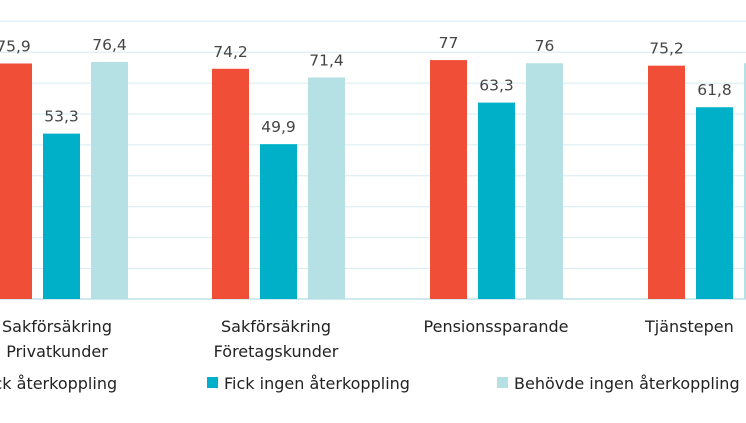 The width and height of the screenshot is (746, 423). I want to click on data-label: 75,9, so click(15, 47).